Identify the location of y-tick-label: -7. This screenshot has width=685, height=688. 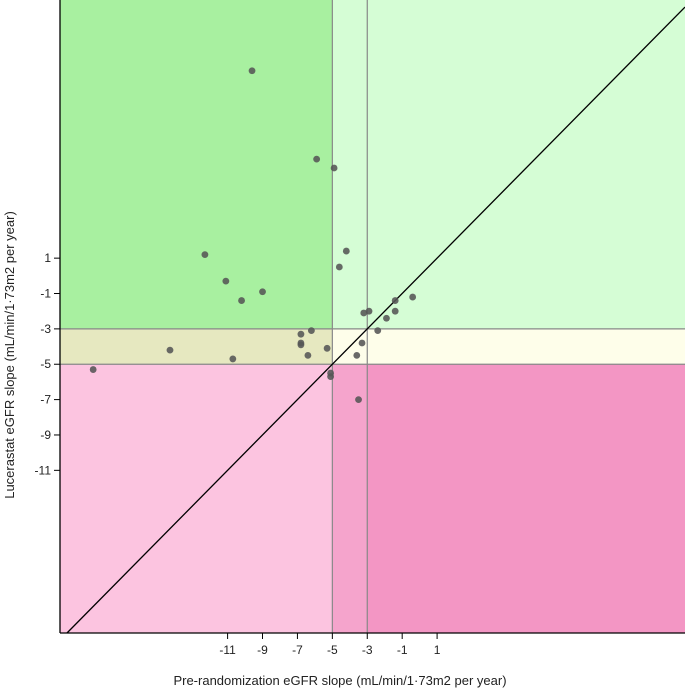
(45, 400).